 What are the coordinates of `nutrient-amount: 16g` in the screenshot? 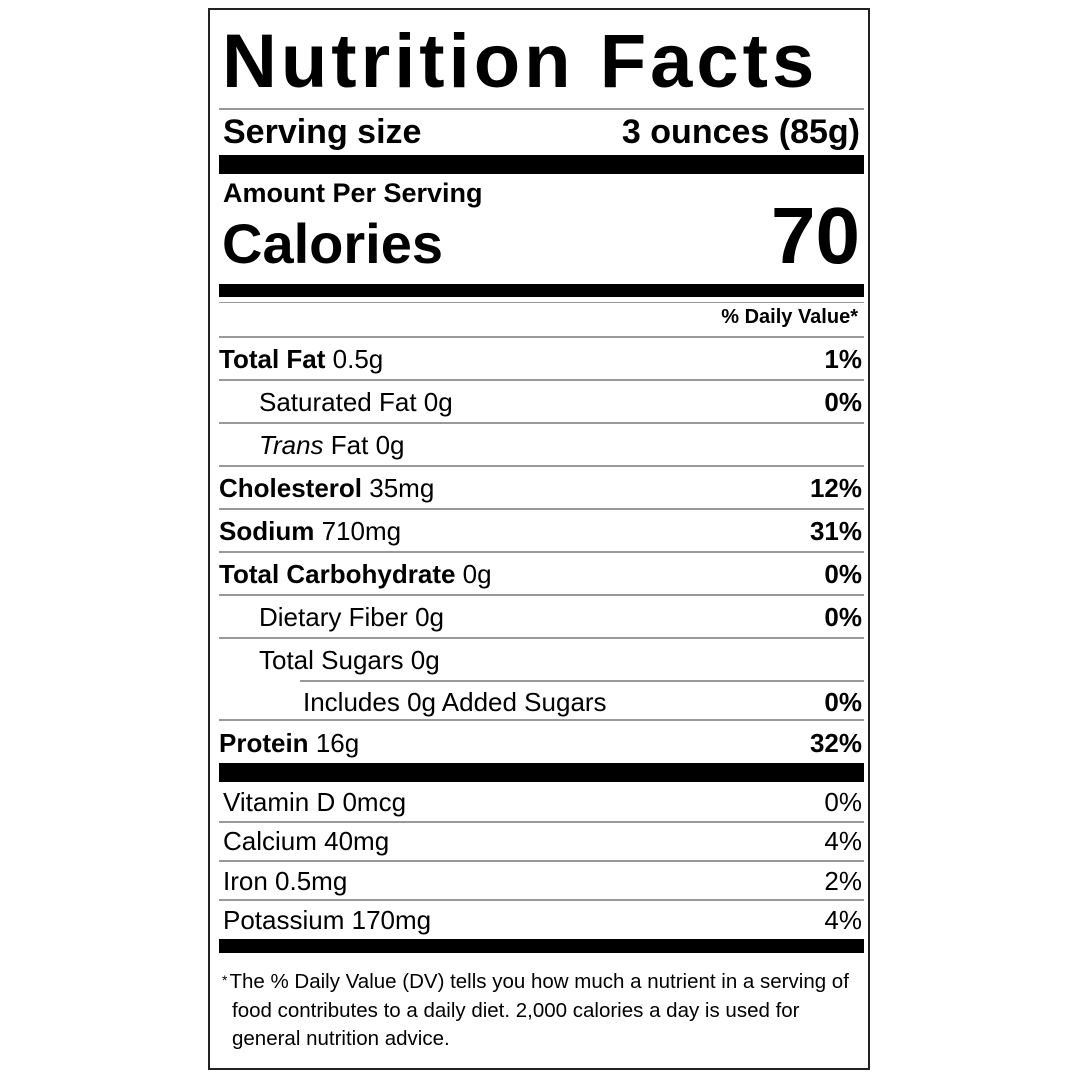 It's located at (337, 742).